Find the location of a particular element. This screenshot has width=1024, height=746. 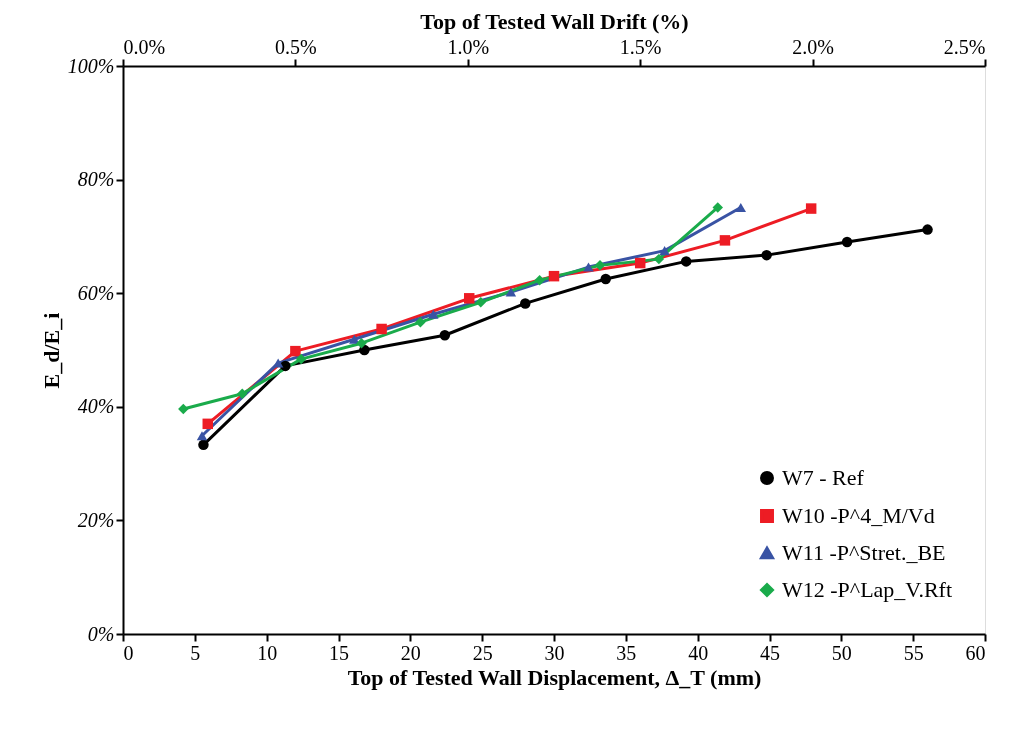

x-axis-title: Top of Tested Wall Displacement, Δ_T (mm) is located at coordinates (554, 677).